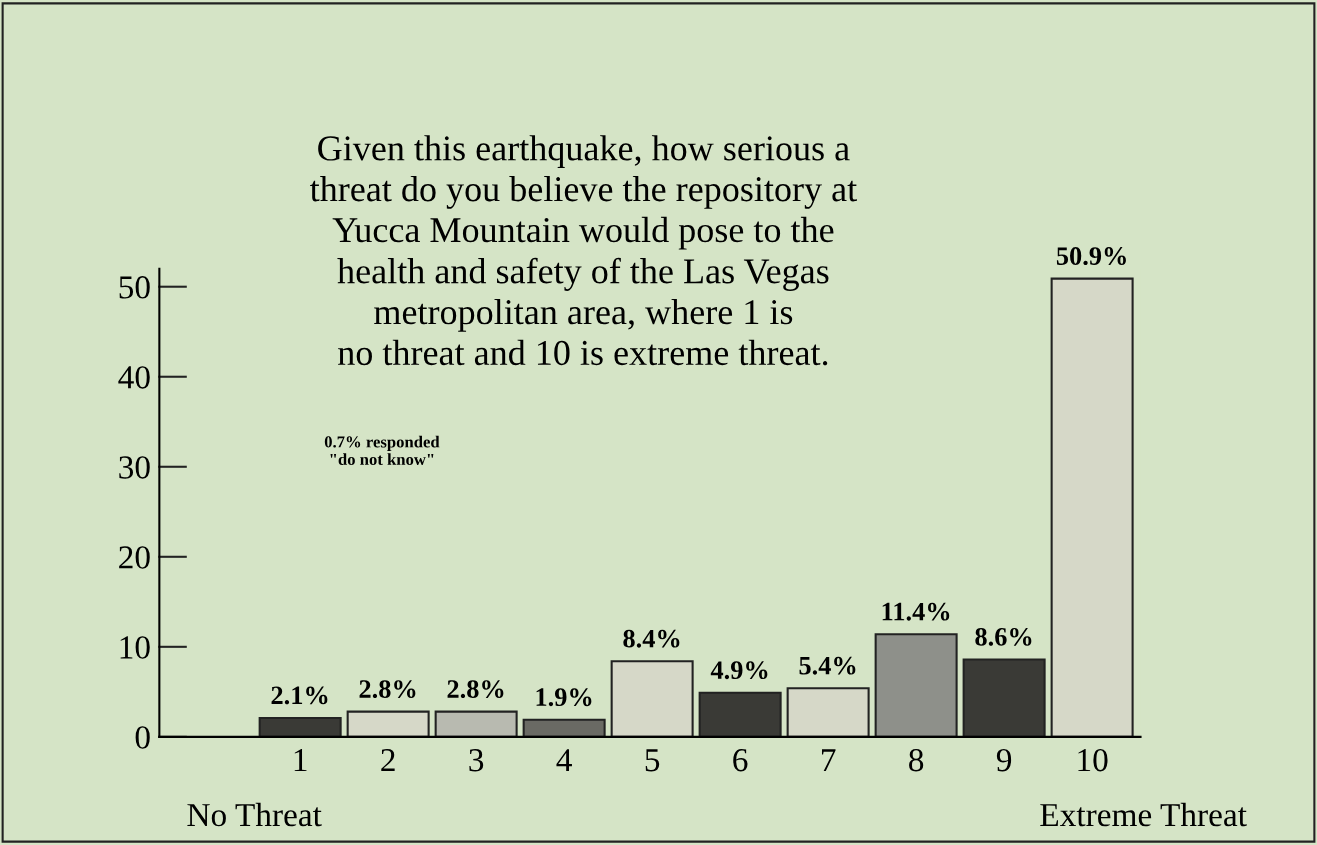 The image size is (1317, 845). Describe the element at coordinates (564, 697) in the screenshot. I see `data-label: 1.9%` at that location.